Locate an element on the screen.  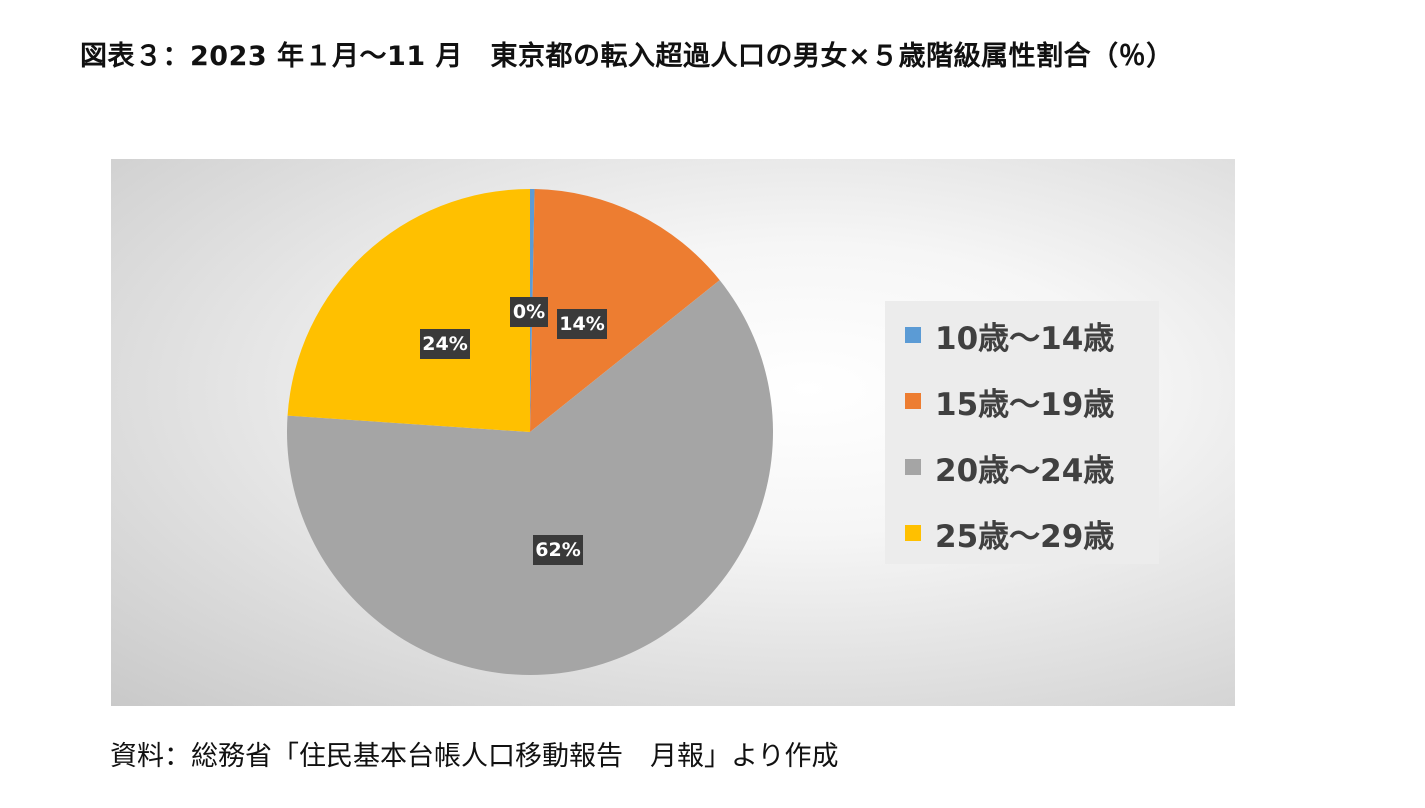
legend-label-3: 20歳〜24歳 is located at coordinates (1025, 470).